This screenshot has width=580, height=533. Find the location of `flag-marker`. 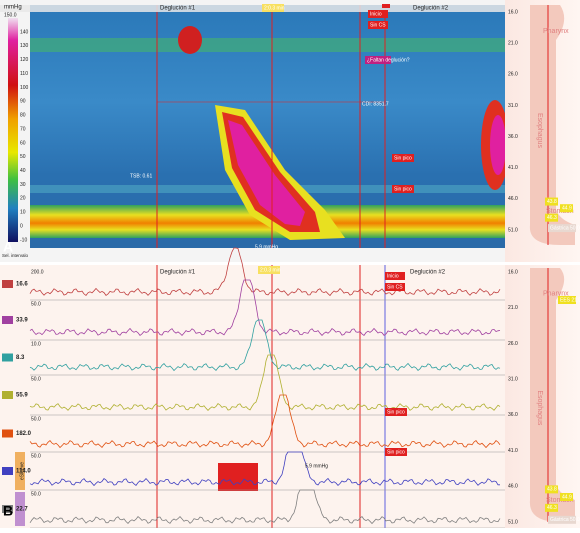

flag-marker is located at coordinates (386, 6).